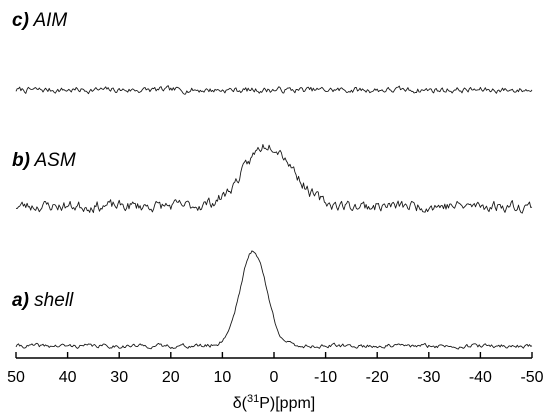 The width and height of the screenshot is (550, 416). Describe the element at coordinates (48, 20) in the screenshot. I see `panel-name-c: AIM` at that location.